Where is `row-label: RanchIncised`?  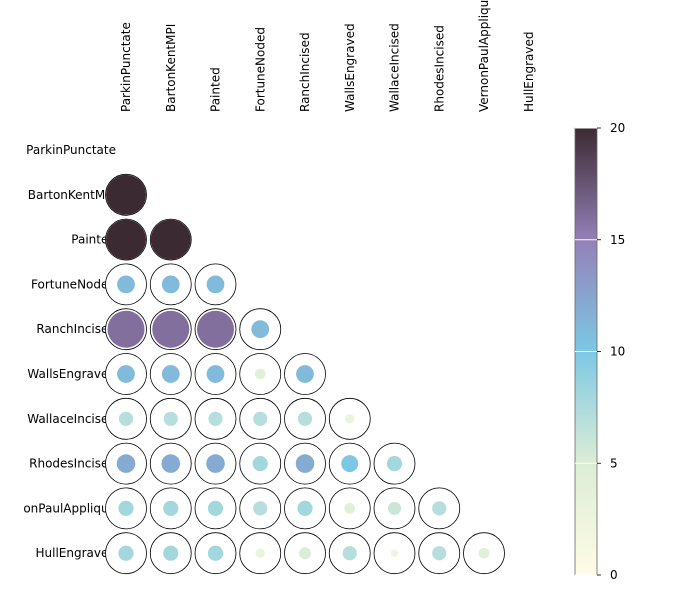 row-label: RanchIncised is located at coordinates (76, 329).